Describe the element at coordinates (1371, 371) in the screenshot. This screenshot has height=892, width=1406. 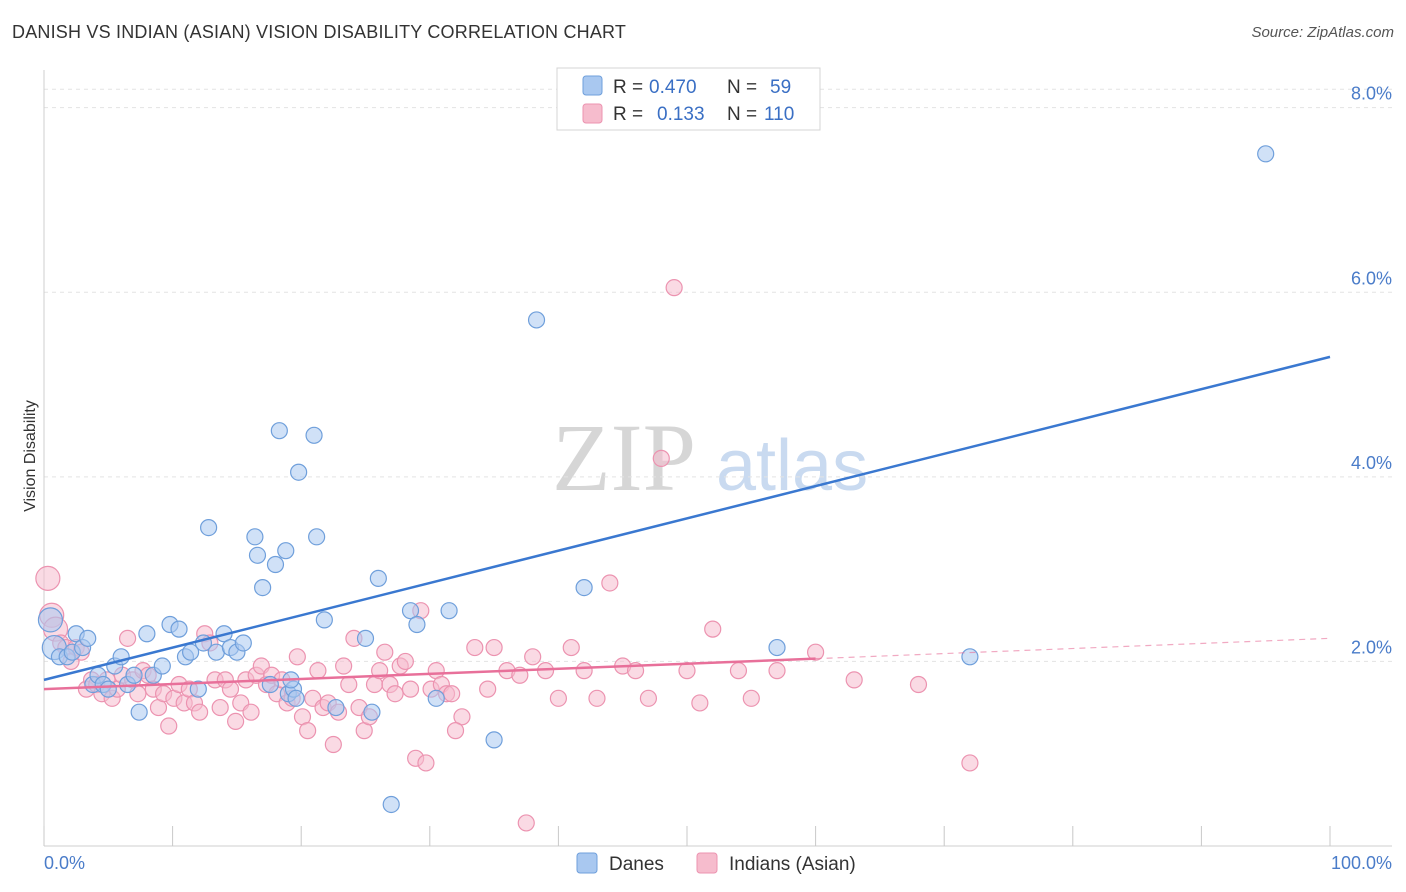
I see `y-tick-labels: 2.0% 4.0% 6.0% 8.0%` at that location.